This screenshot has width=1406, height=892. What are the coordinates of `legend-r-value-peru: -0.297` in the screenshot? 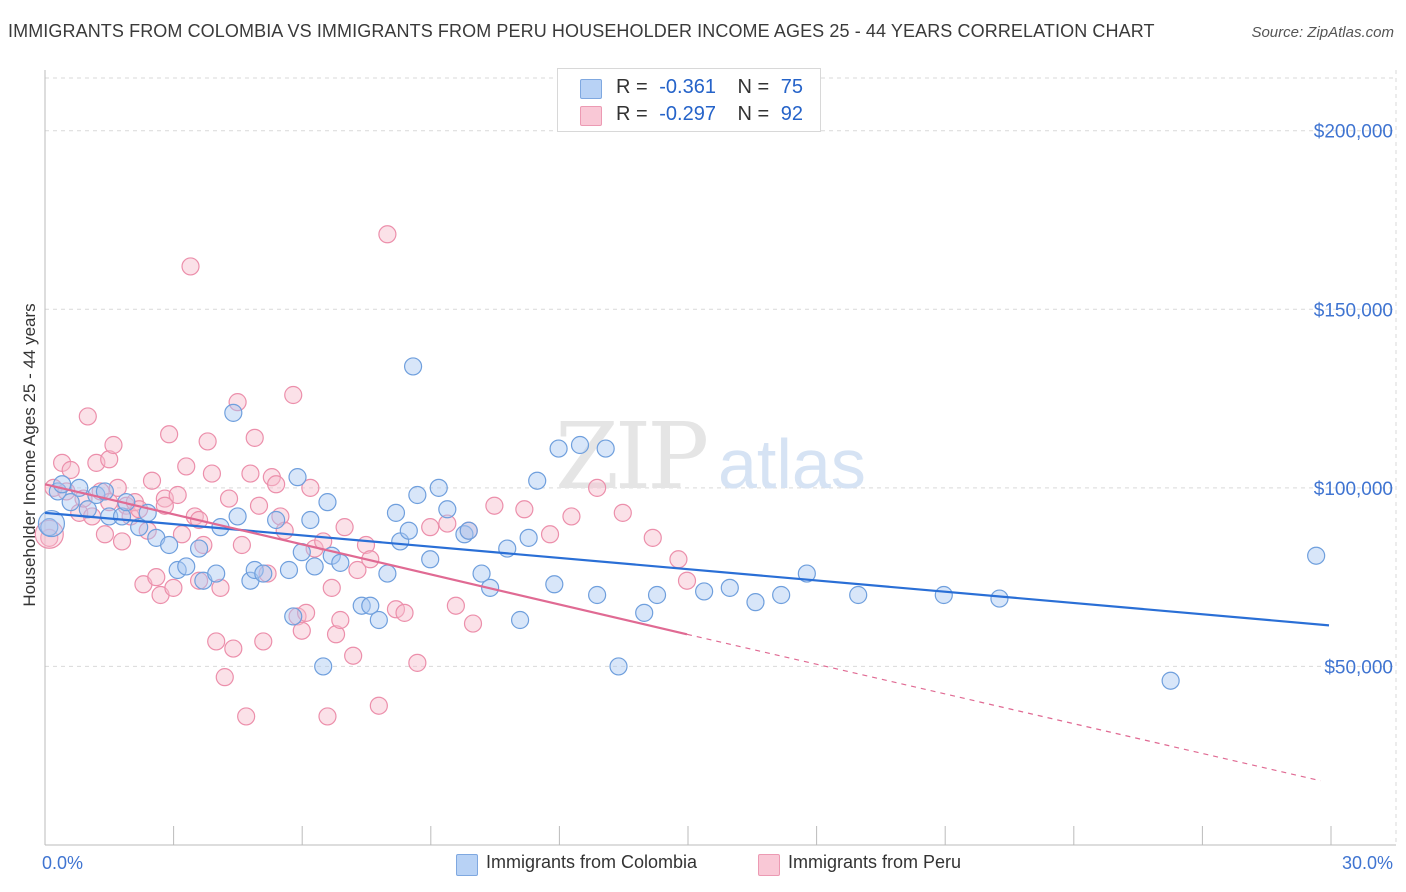 It's located at (687, 114).